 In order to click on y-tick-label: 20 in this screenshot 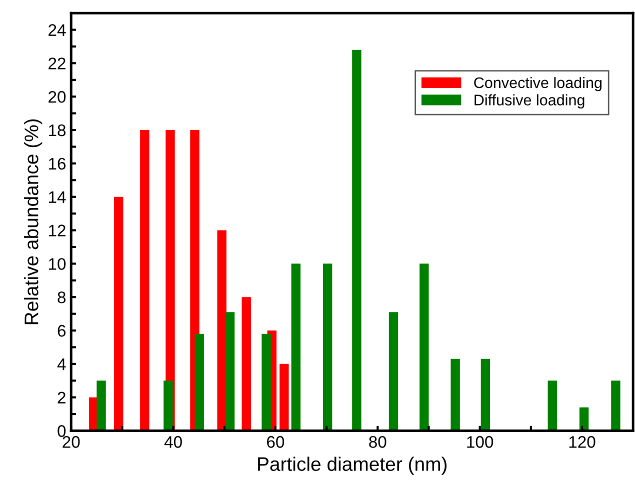, I will do `click(57, 97)`.